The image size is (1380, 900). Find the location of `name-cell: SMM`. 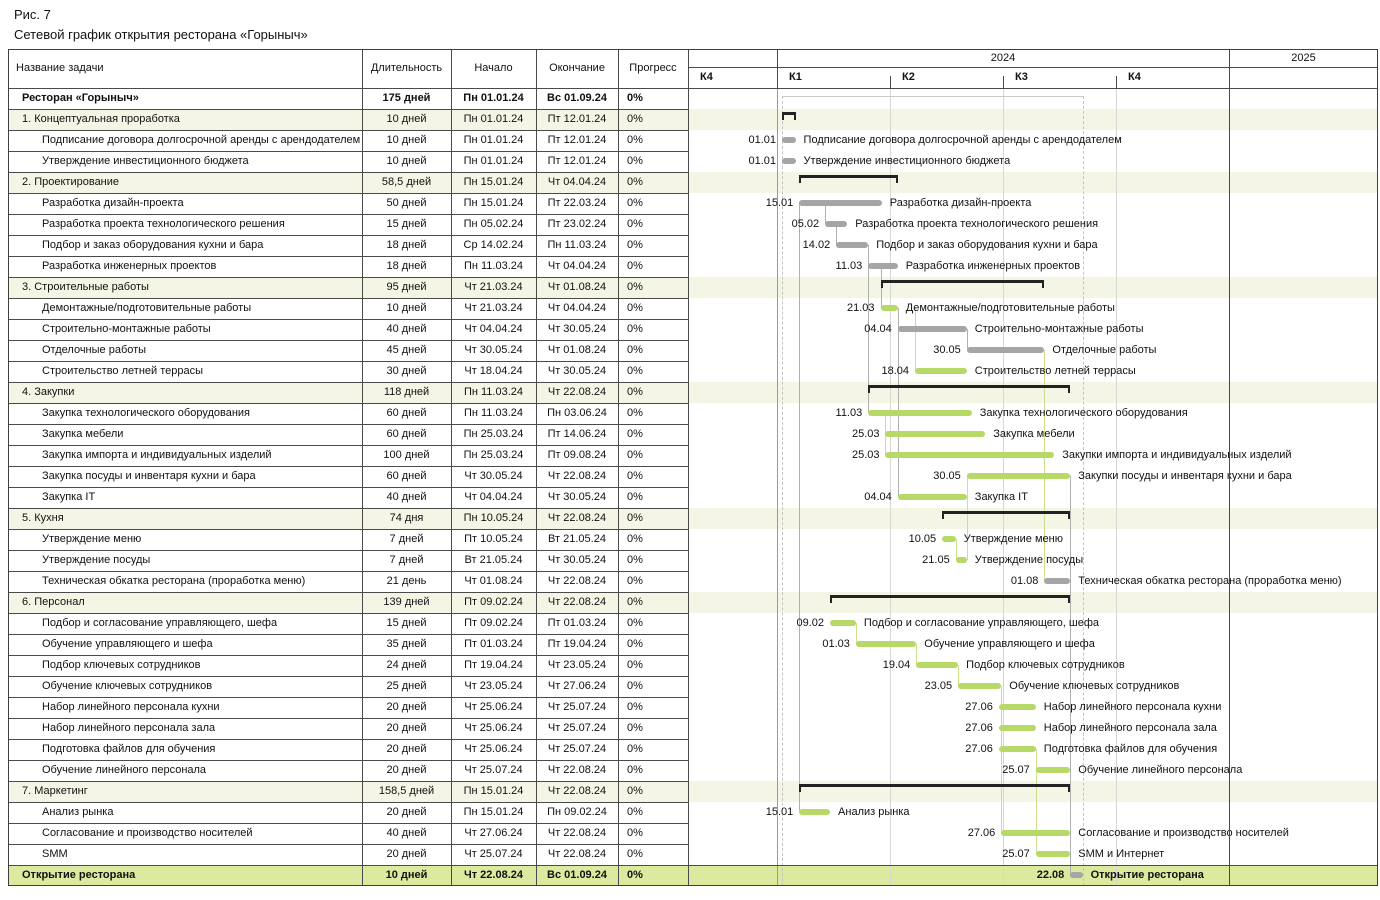

name-cell: SMM is located at coordinates (55, 854).